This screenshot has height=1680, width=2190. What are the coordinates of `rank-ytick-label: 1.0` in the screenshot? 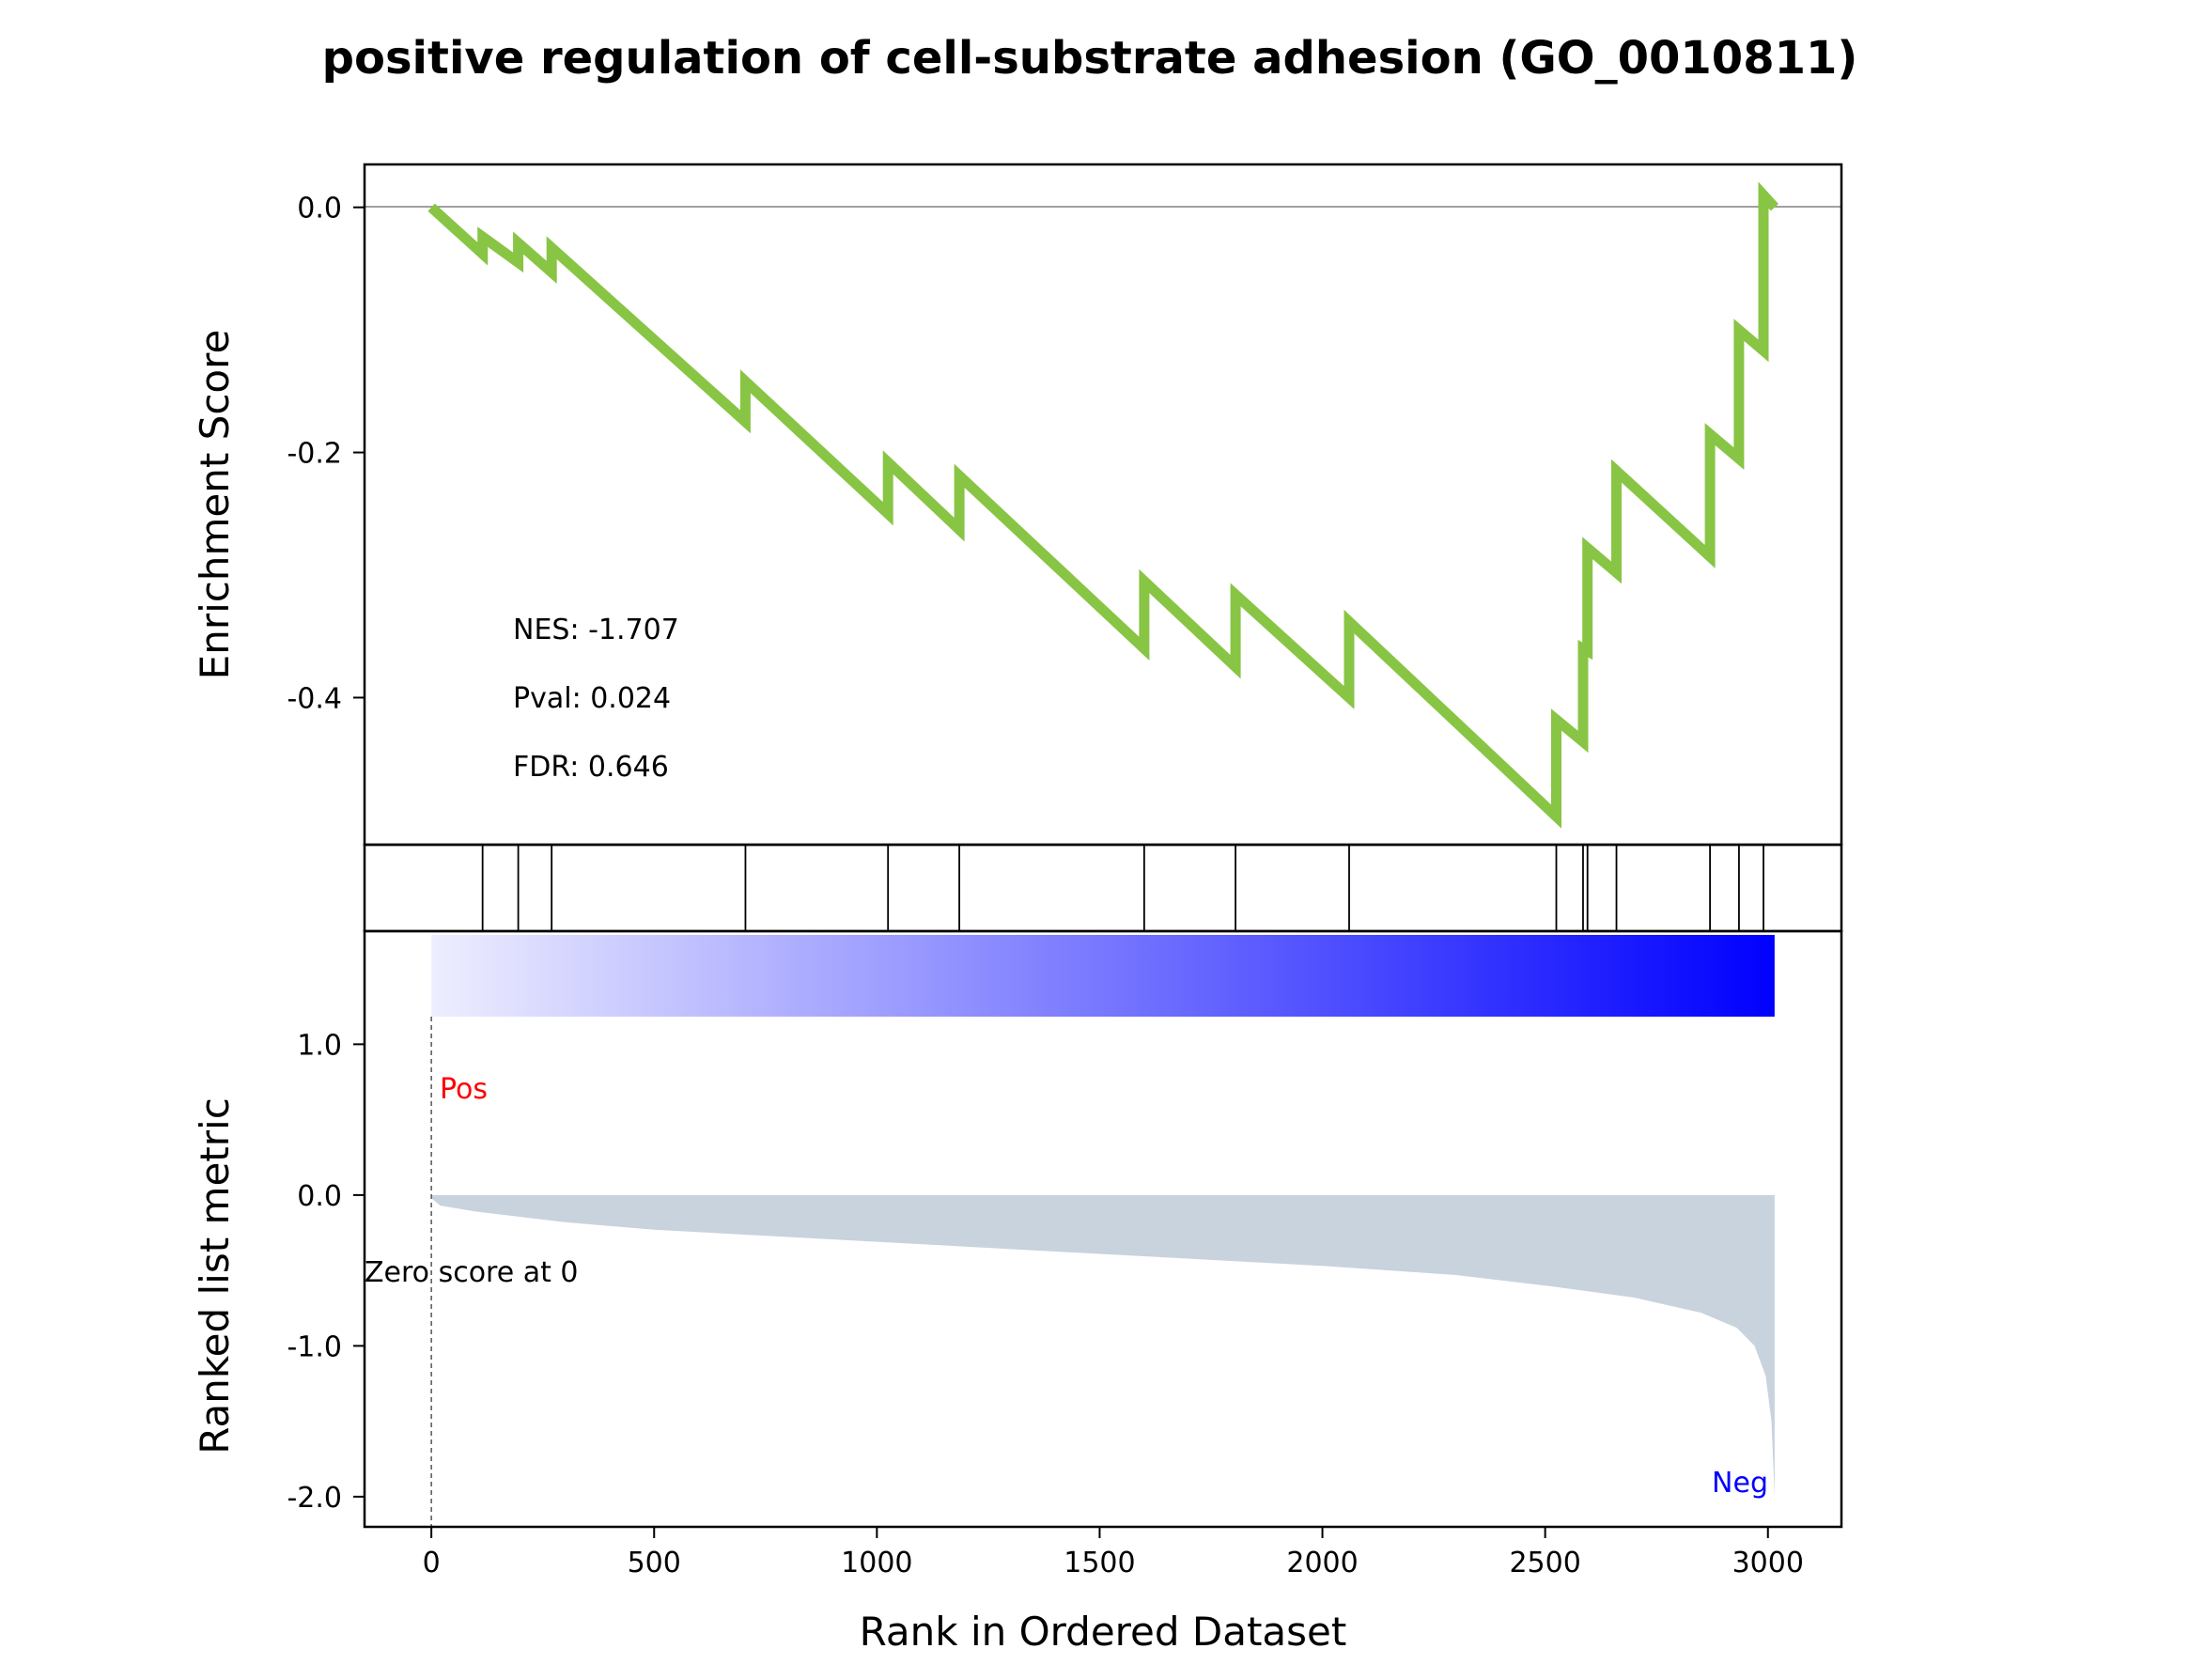 It's located at (319, 1045).